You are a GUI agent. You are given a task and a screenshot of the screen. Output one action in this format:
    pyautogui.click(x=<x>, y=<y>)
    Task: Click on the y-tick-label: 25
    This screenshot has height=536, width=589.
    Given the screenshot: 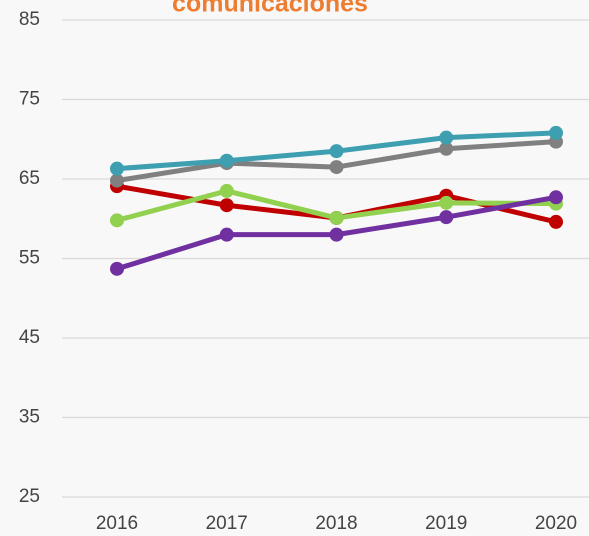 What is the action you would take?
    pyautogui.click(x=29, y=496)
    